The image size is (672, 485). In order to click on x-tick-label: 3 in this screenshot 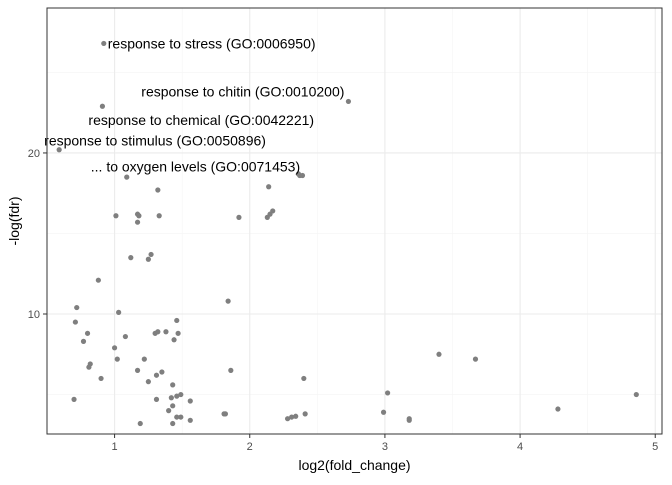, I will do `click(385, 447)`.